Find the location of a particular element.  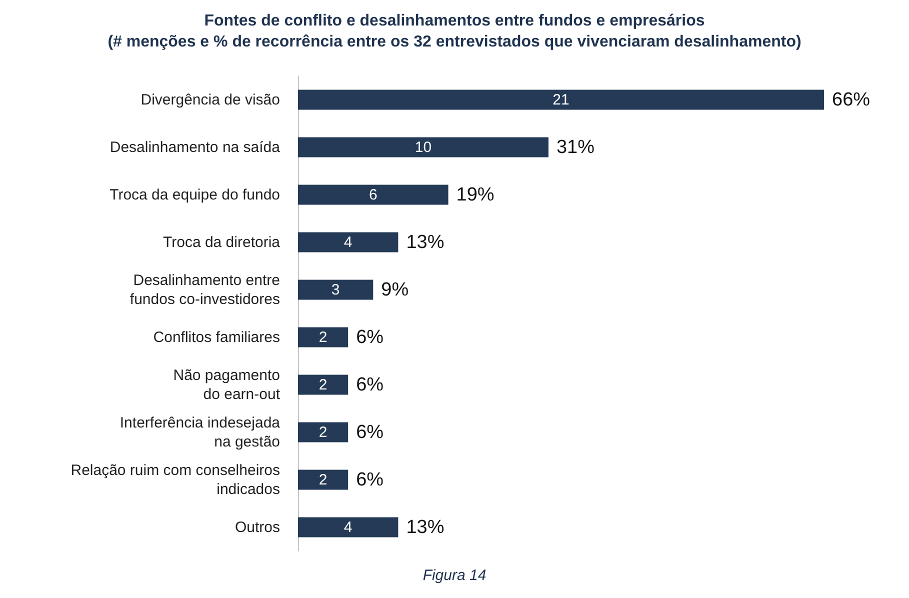

annotation: 66% is located at coordinates (851, 99).